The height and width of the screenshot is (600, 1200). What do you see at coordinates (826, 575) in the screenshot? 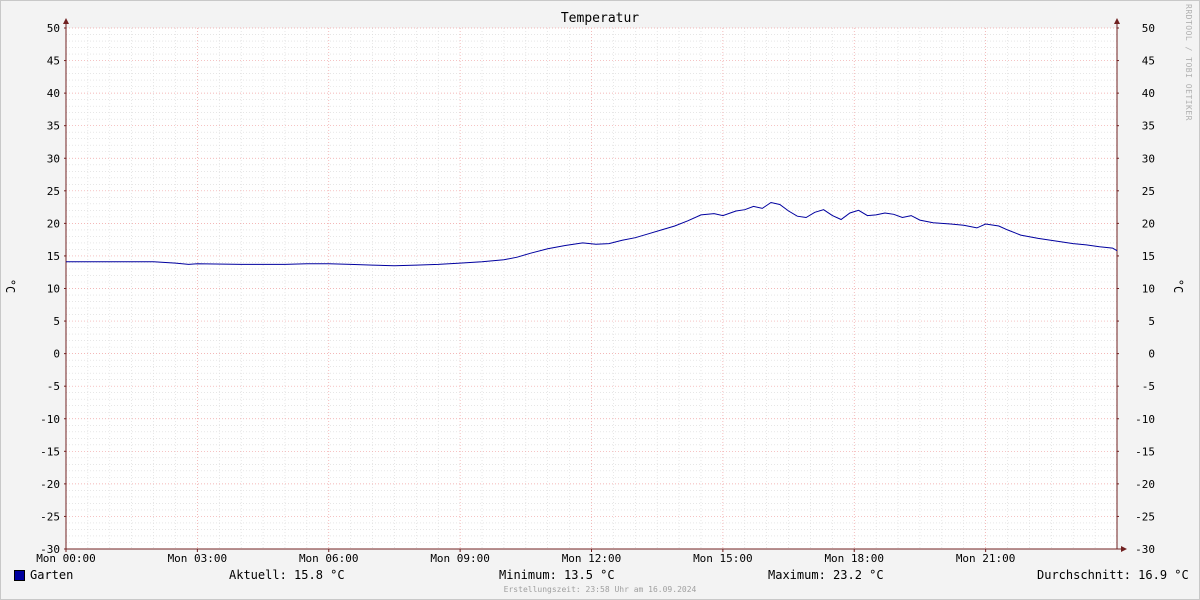
I see `legend-maximum: Maximum: 23.2 °C` at bounding box center [826, 575].